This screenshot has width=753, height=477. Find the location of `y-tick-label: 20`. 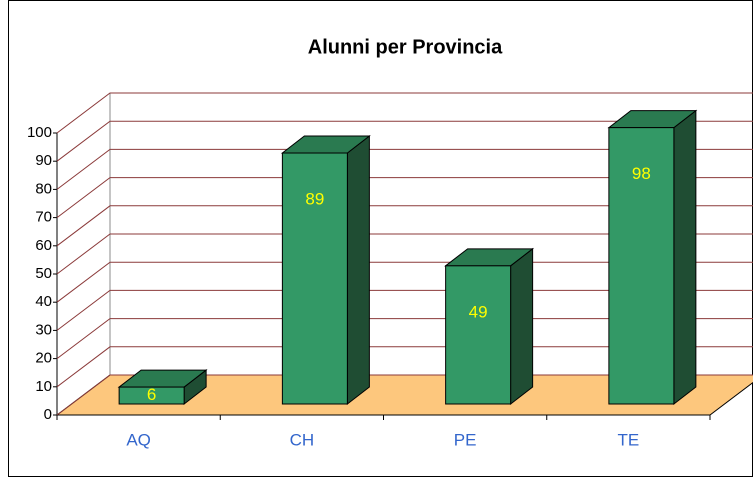

y-tick-label: 20 is located at coordinates (43, 358).